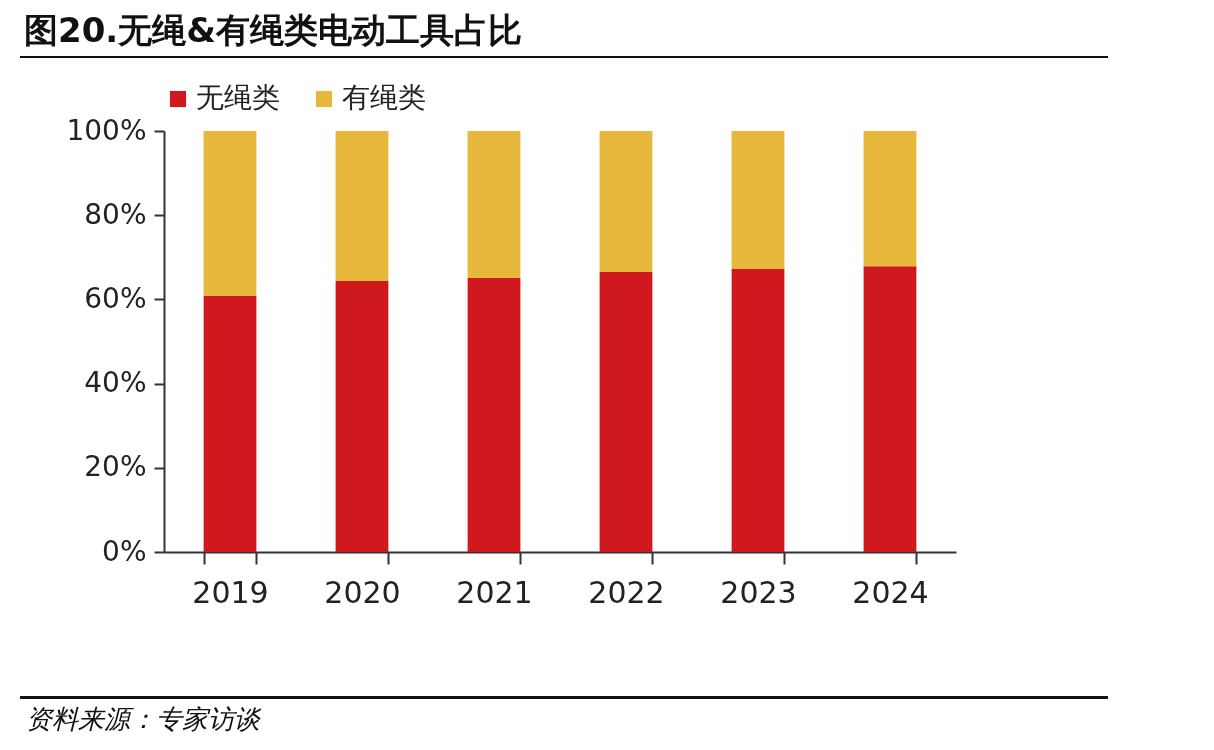 The image size is (1214, 750). What do you see at coordinates (384, 97) in the screenshot?
I see `legend-label: 有绳类` at bounding box center [384, 97].